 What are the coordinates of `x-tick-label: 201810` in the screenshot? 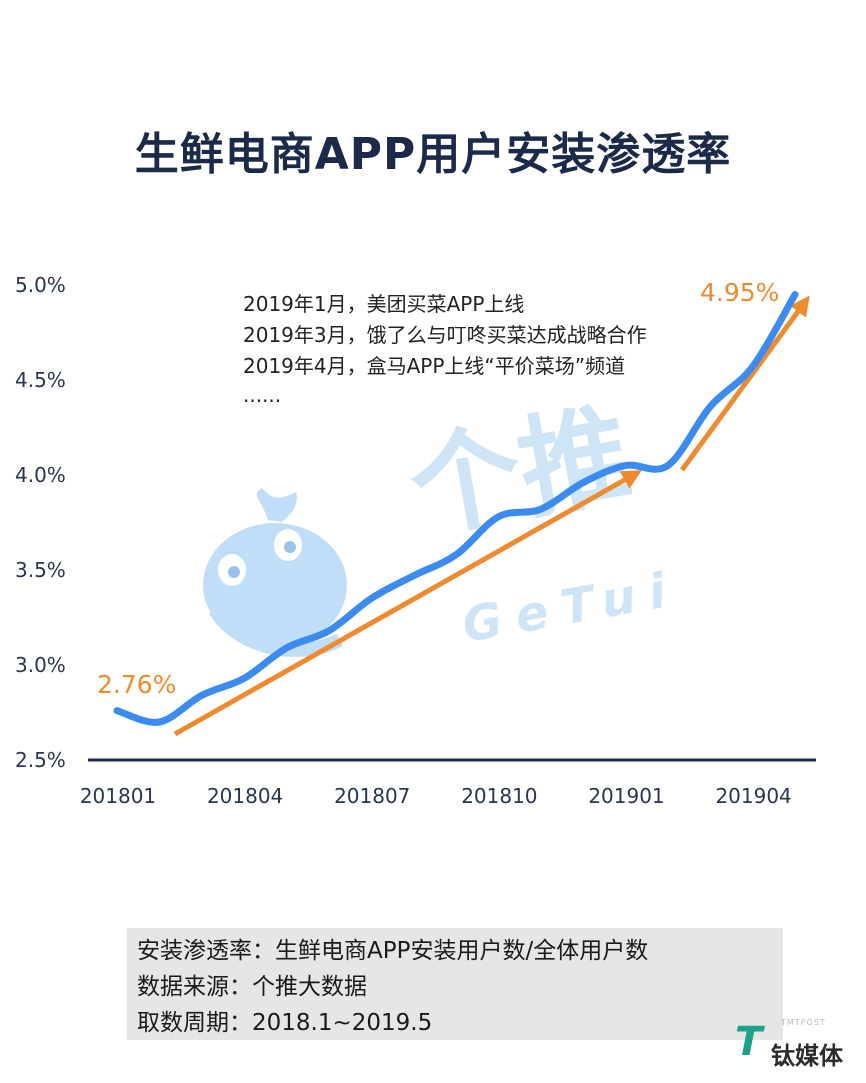 It's located at (499, 796).